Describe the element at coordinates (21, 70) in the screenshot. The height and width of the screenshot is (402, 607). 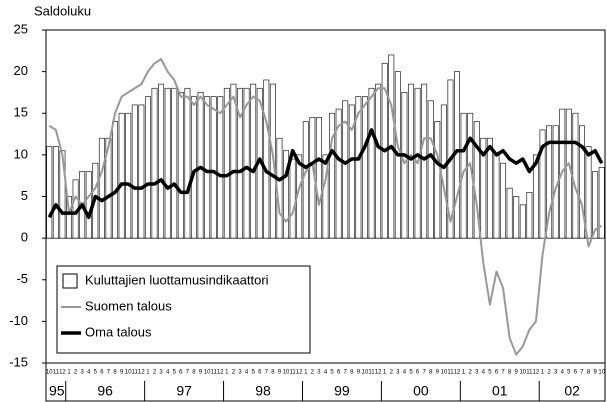
I see `y-tick-label: 20` at that location.